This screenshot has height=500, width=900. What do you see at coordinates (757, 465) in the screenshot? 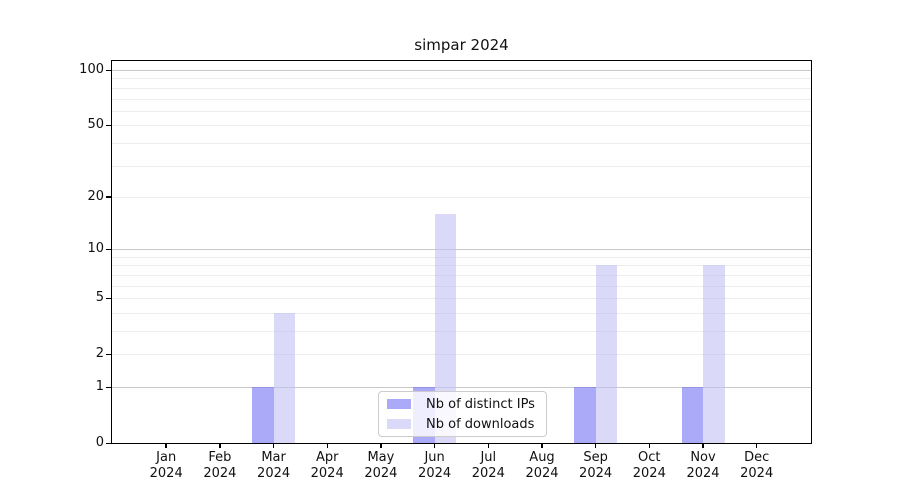
I see `x-tick-label: Dec 2024` at bounding box center [757, 465].